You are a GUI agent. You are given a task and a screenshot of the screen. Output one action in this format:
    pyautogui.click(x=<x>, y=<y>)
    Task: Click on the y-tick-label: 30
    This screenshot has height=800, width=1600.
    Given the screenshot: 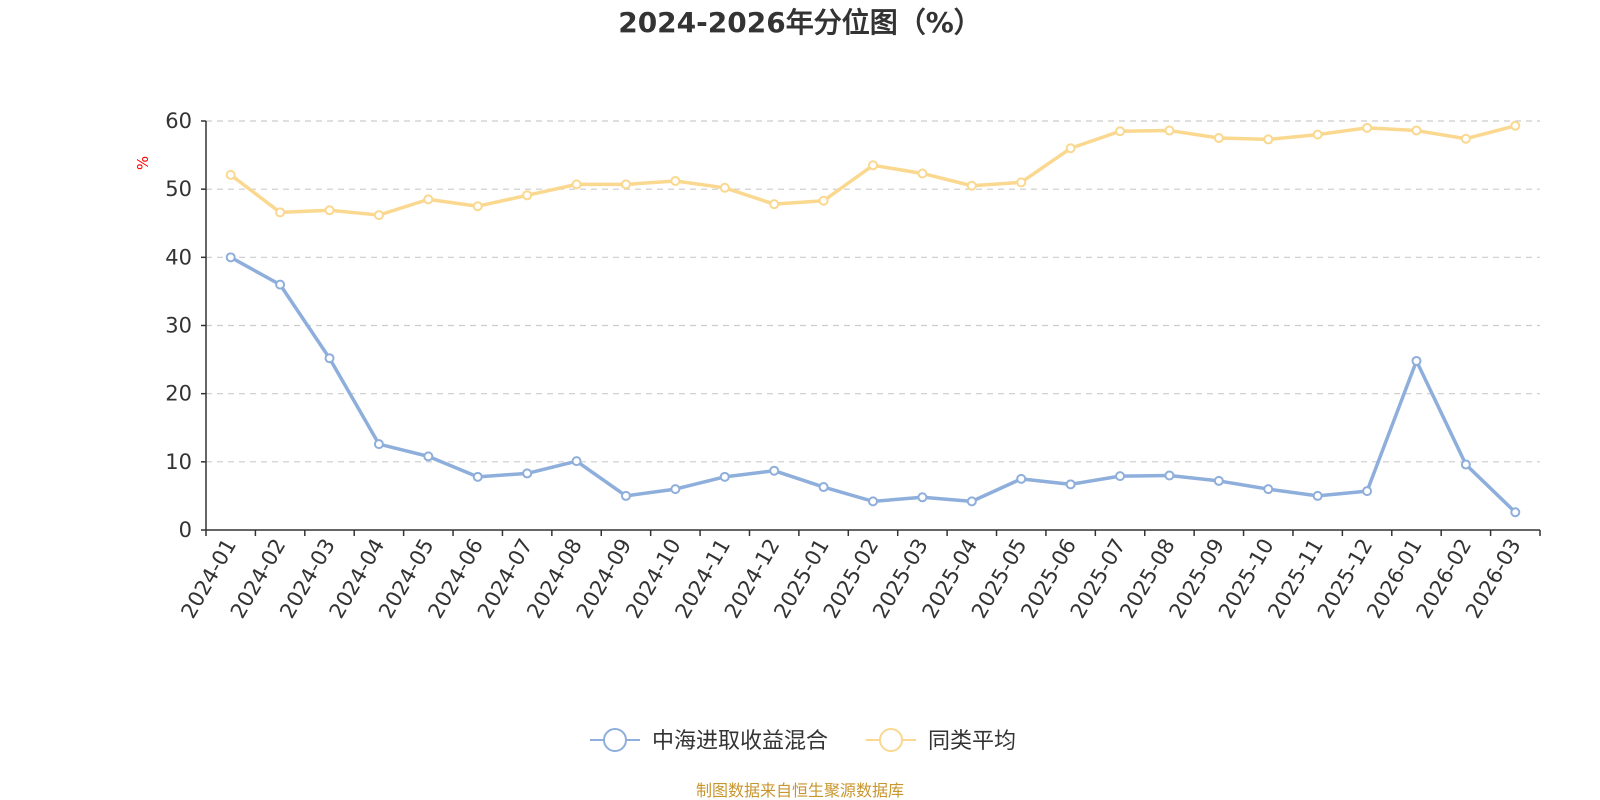 What is the action you would take?
    pyautogui.click(x=178, y=326)
    